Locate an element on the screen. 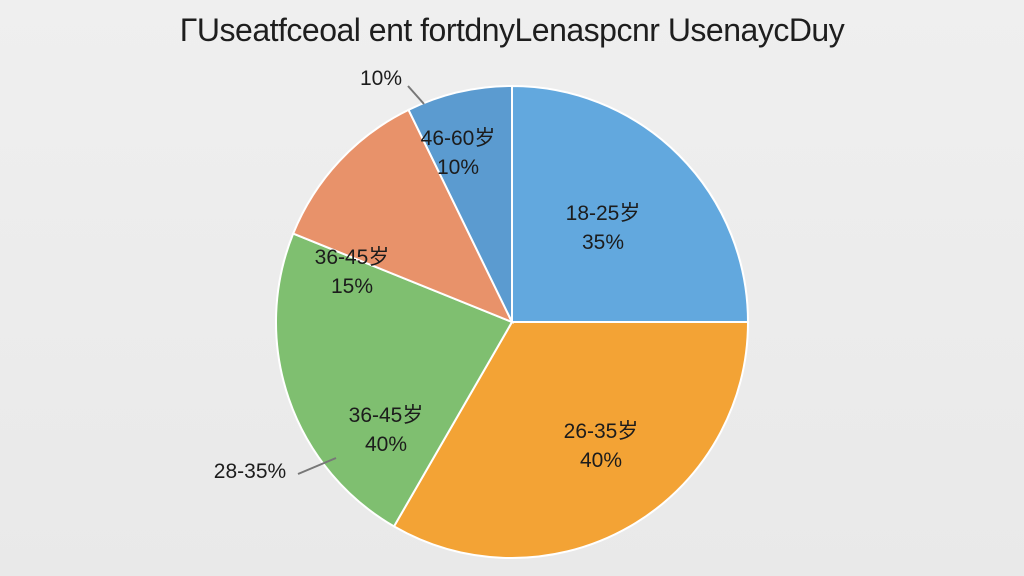  slice-label-1: 18-25岁 35% is located at coordinates (603, 228).